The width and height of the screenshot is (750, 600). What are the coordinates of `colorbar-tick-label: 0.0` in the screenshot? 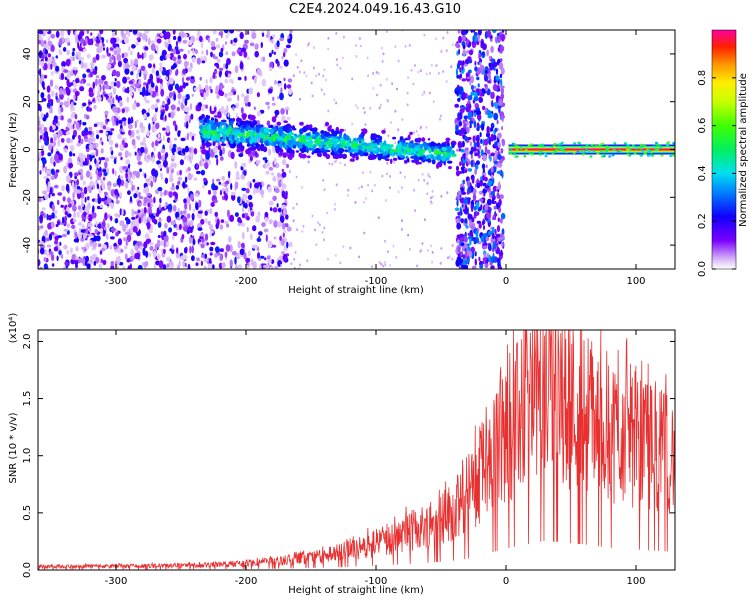 It's located at (702, 269).